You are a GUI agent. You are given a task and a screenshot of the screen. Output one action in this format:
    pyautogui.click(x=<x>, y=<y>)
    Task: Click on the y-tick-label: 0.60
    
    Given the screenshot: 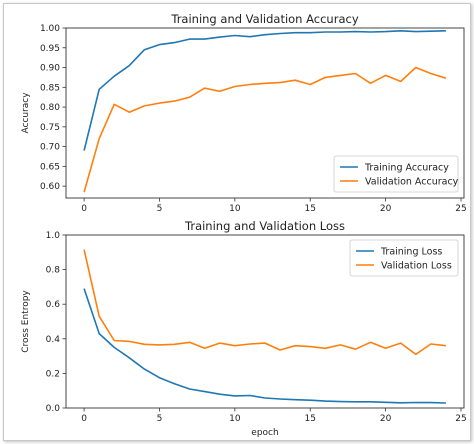 What is the action you would take?
    pyautogui.click(x=50, y=187)
    